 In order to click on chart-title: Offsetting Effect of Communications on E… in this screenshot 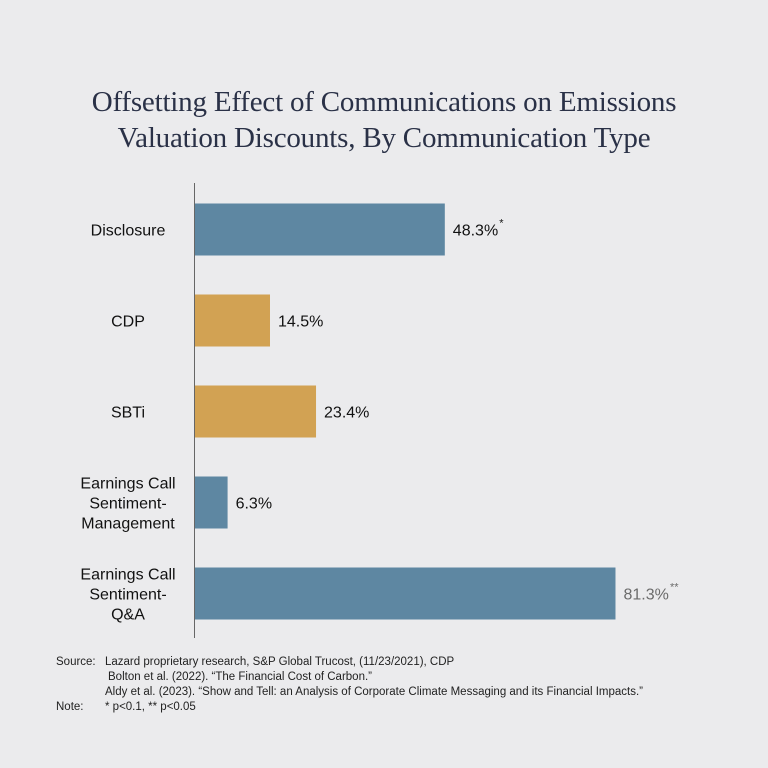, I will do `click(384, 120)`.